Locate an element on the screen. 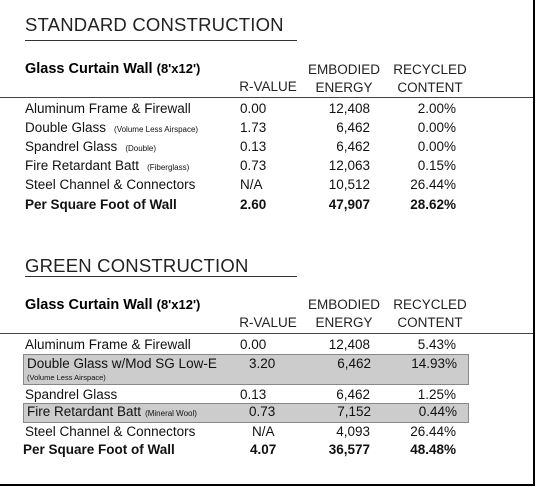 This screenshot has width=536, height=487. total-rvalue: 4.07 is located at coordinates (263, 449).